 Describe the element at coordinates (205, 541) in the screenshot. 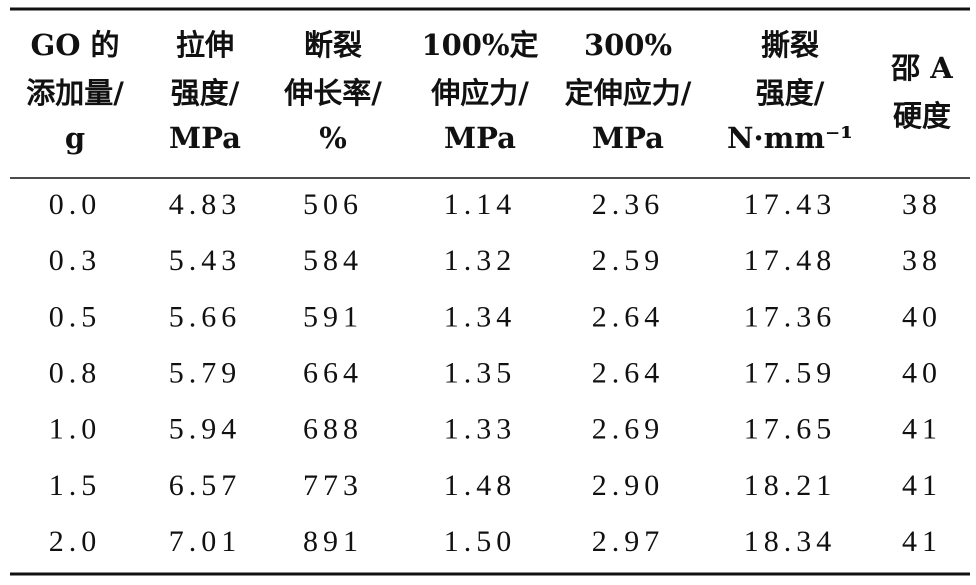

I see `table-cell: 7.01` at that location.